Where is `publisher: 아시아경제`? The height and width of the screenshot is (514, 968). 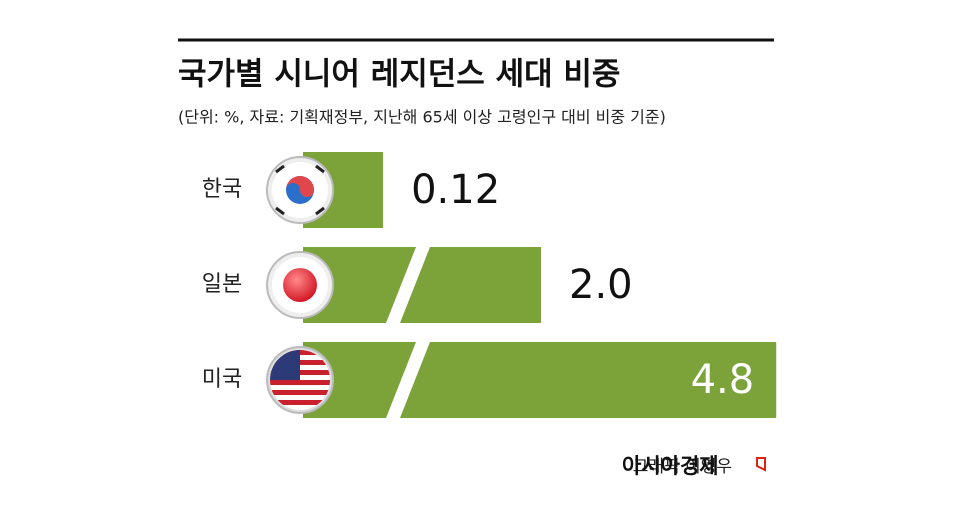
publisher: 아시아경제 is located at coordinates (670, 466).